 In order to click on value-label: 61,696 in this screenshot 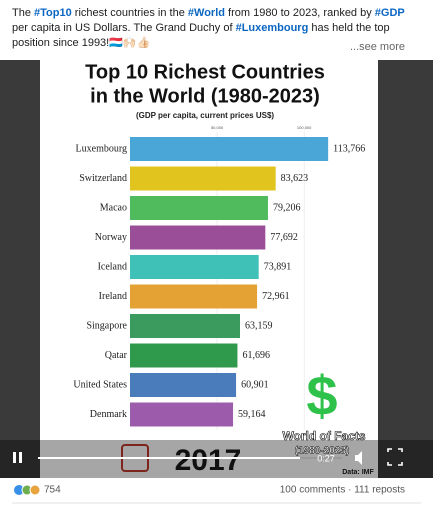, I will do `click(255, 355)`.